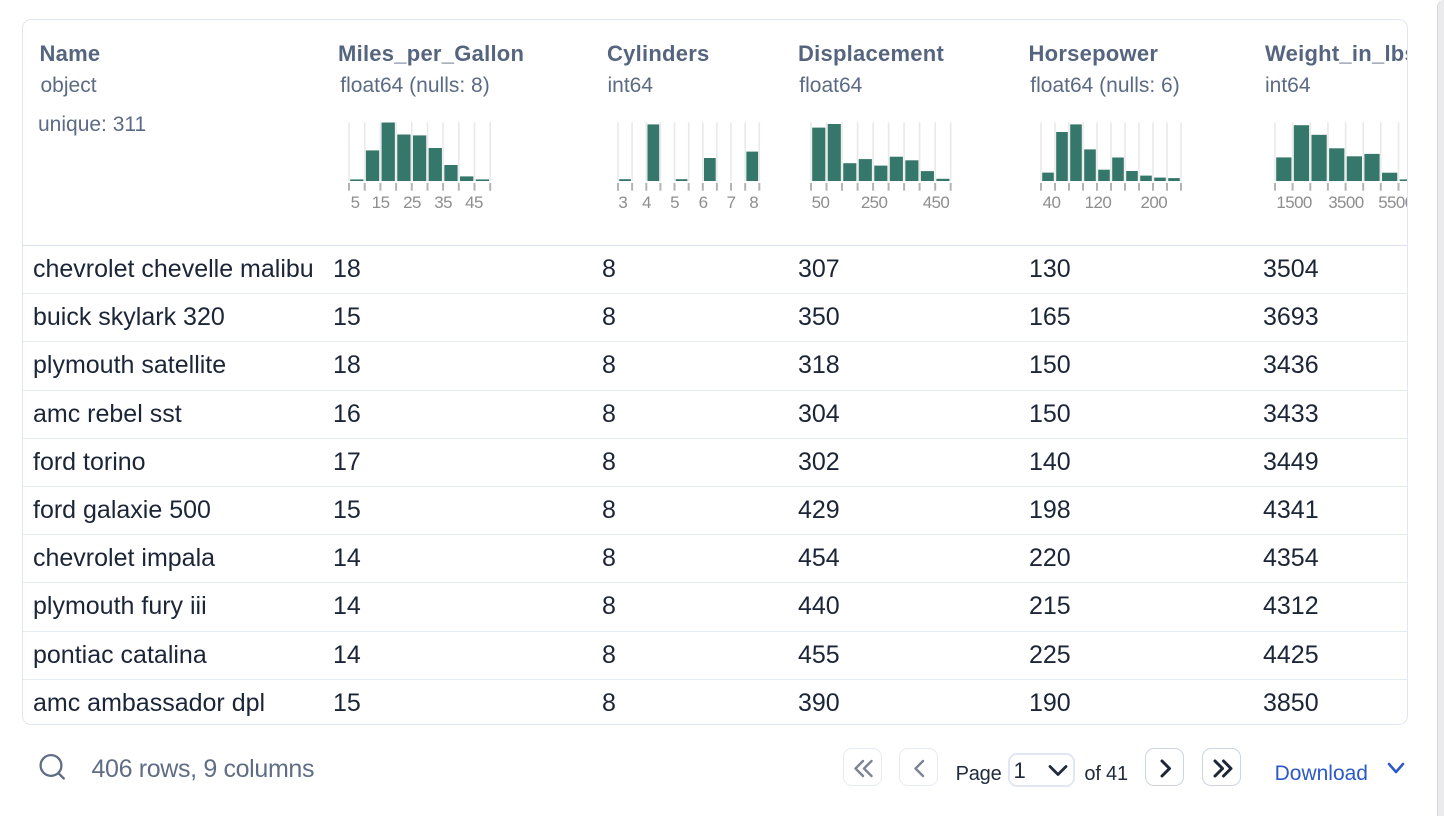 The image size is (1444, 816). I want to click on svg-text: 25, so click(413, 202).